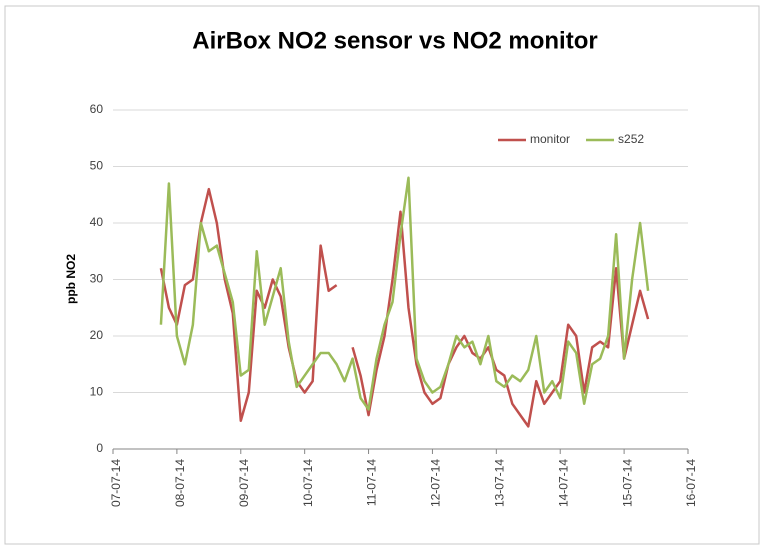  I want to click on y-tick-label: 50, so click(97, 166).